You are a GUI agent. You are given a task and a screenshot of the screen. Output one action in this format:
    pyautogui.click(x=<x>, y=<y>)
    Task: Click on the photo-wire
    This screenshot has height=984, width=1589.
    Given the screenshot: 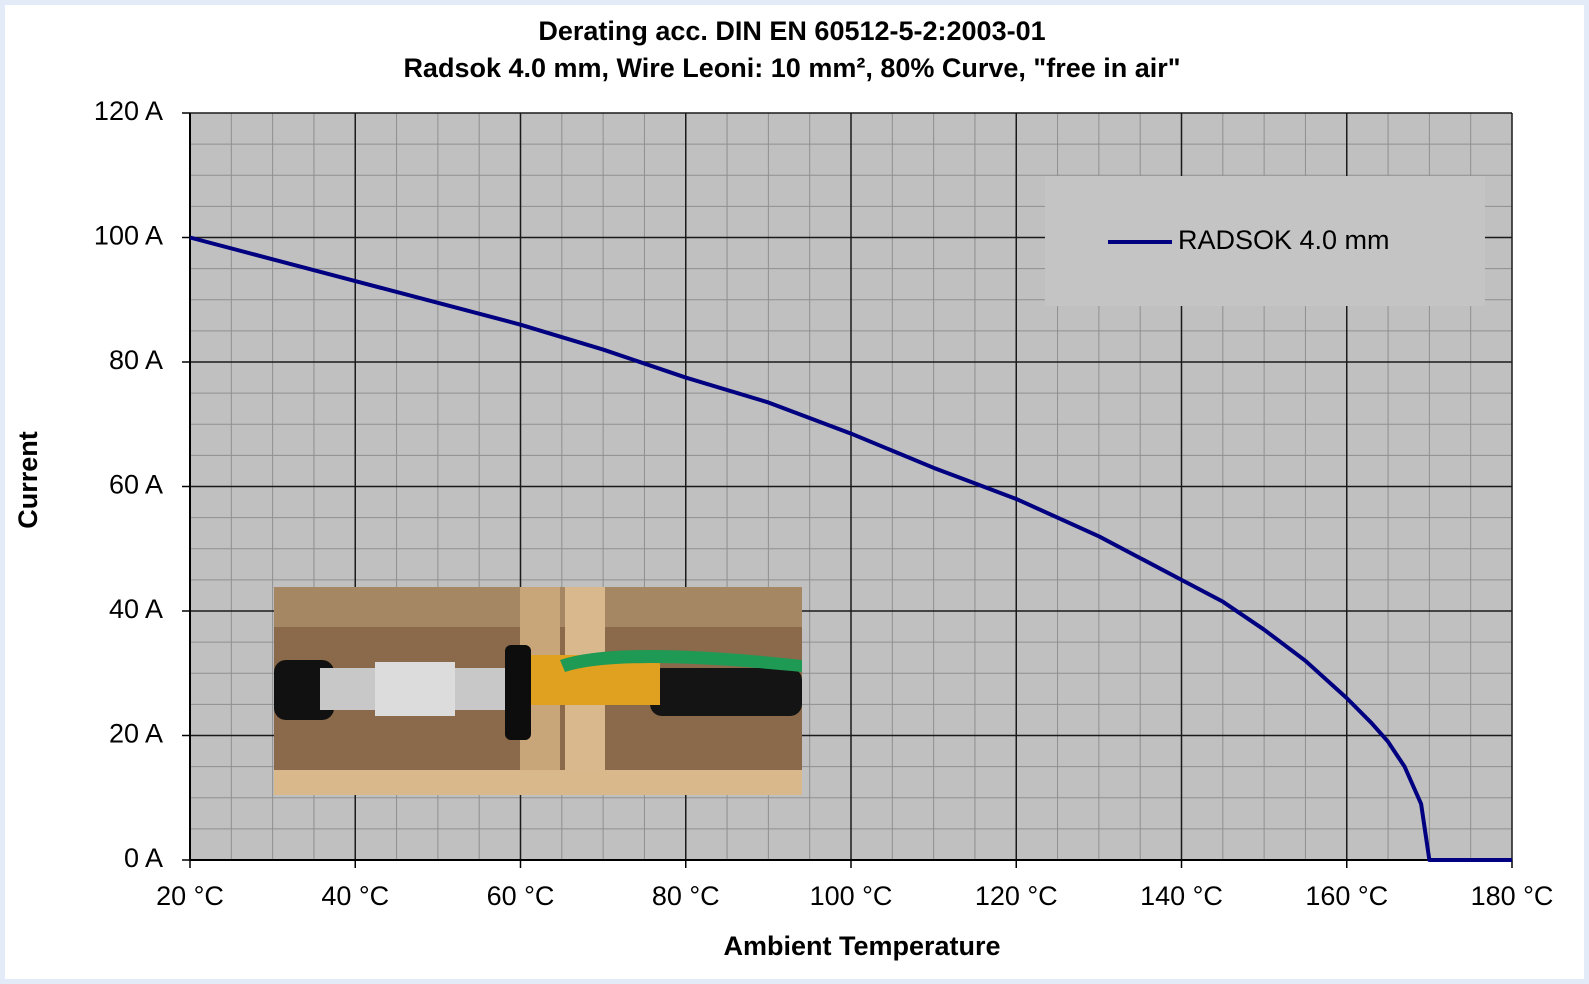 What is the action you would take?
    pyautogui.click(x=681, y=661)
    